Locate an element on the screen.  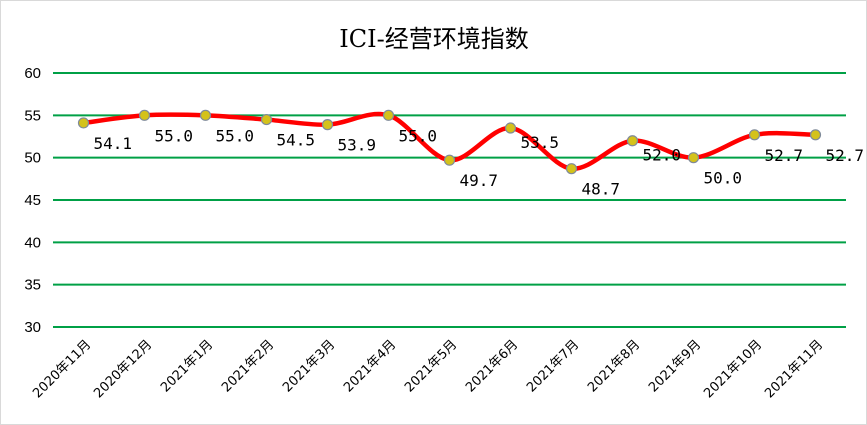
y-axis-ticks: 30 35 40 45 50 55 60 is located at coordinates (32, 200).